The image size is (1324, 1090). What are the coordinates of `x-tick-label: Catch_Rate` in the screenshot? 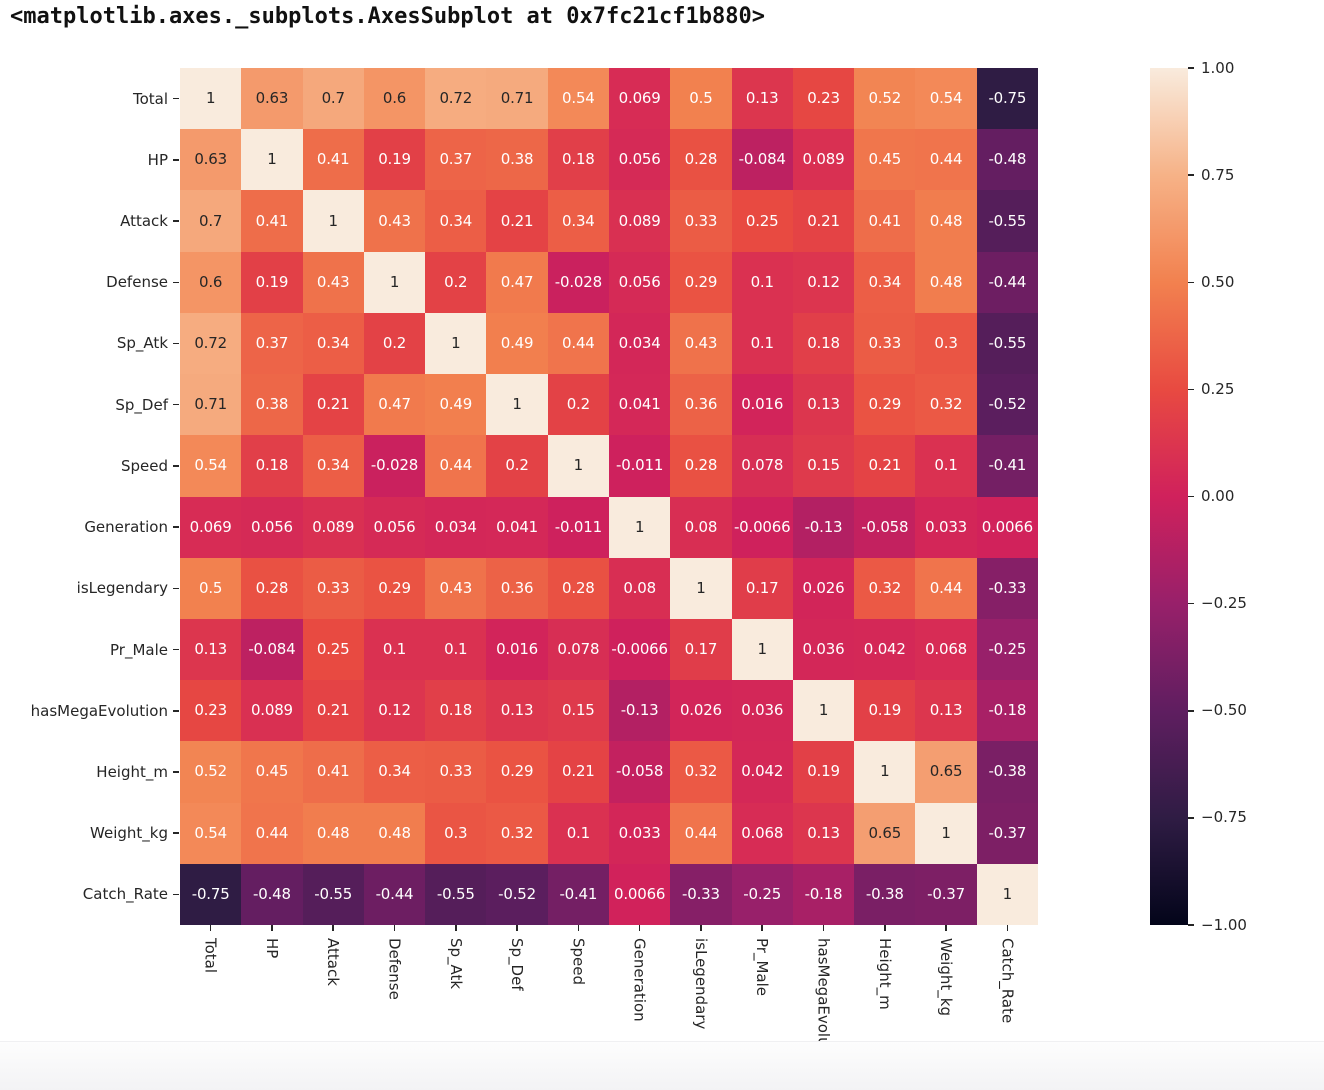 It's located at (1007, 981).